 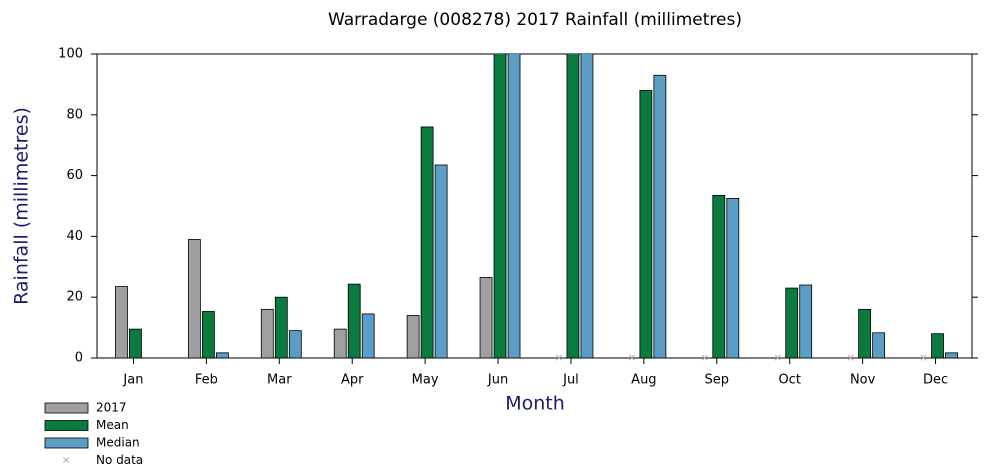 What do you see at coordinates (279, 380) in the screenshot?
I see `x-tick-label: Mar` at bounding box center [279, 380].